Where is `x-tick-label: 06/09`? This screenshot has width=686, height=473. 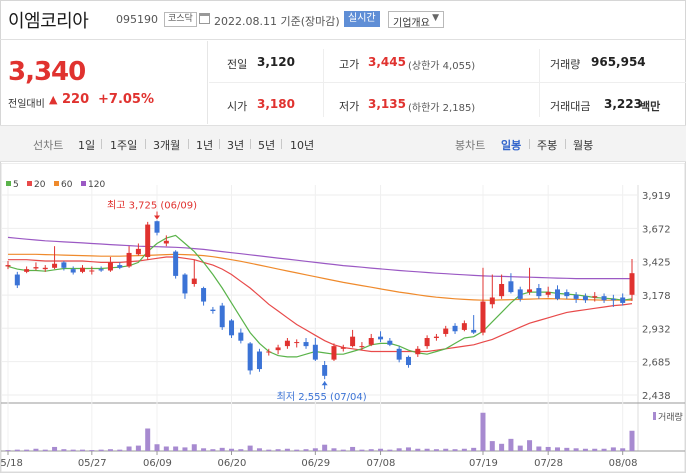 x-tick-label: 06/09 is located at coordinates (157, 463).